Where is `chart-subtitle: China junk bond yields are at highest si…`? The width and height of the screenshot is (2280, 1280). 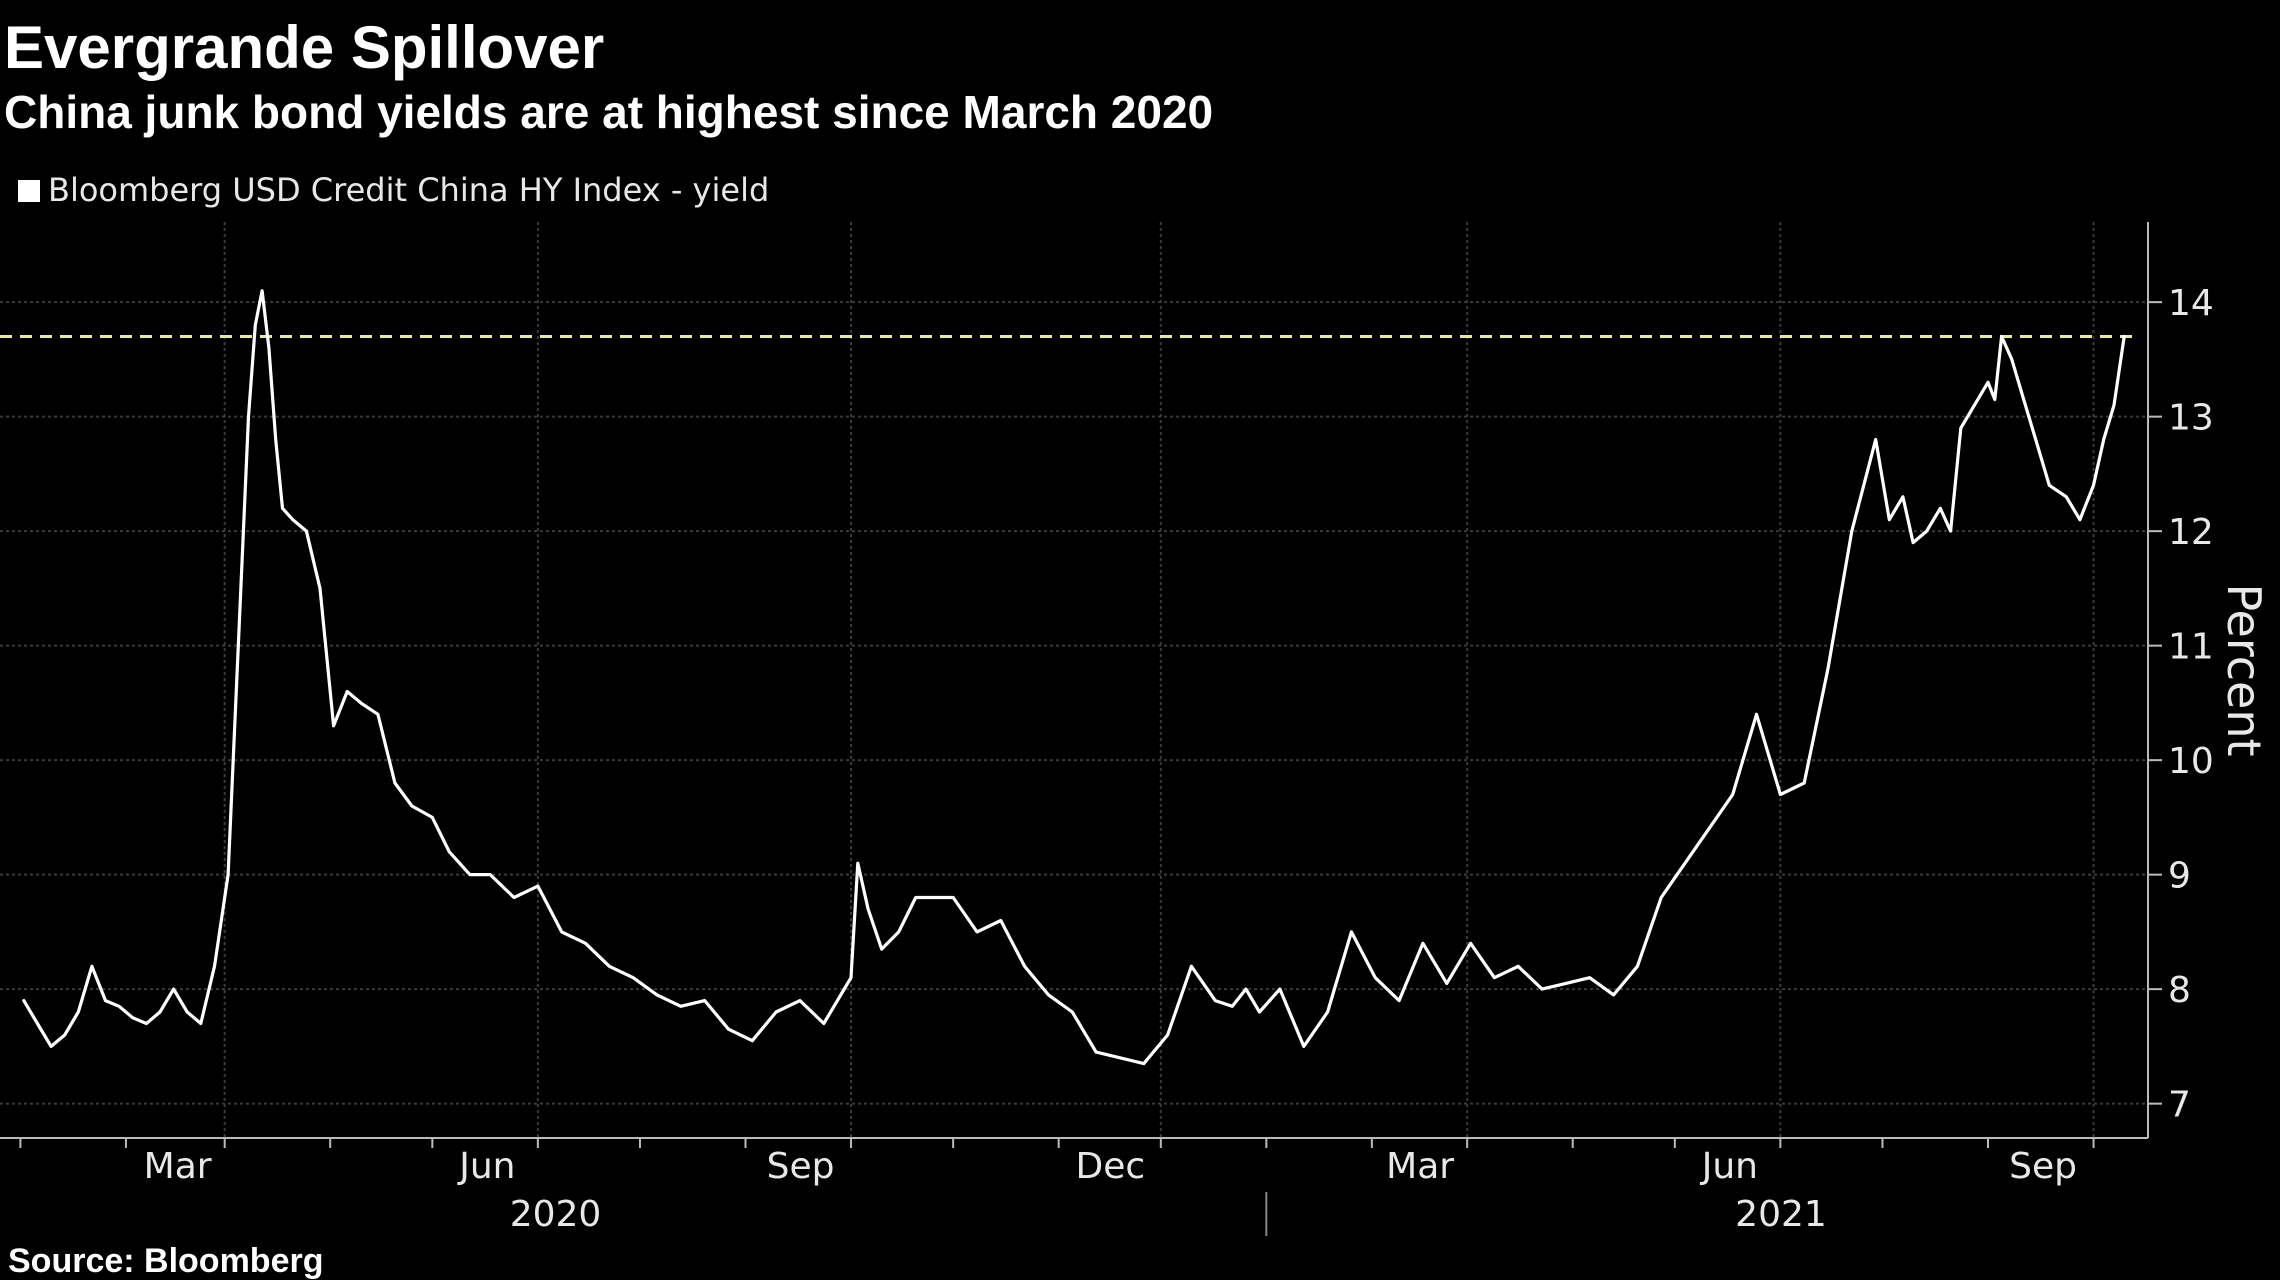
chart-subtitle: China junk bond yields are at highest si… is located at coordinates (608, 112).